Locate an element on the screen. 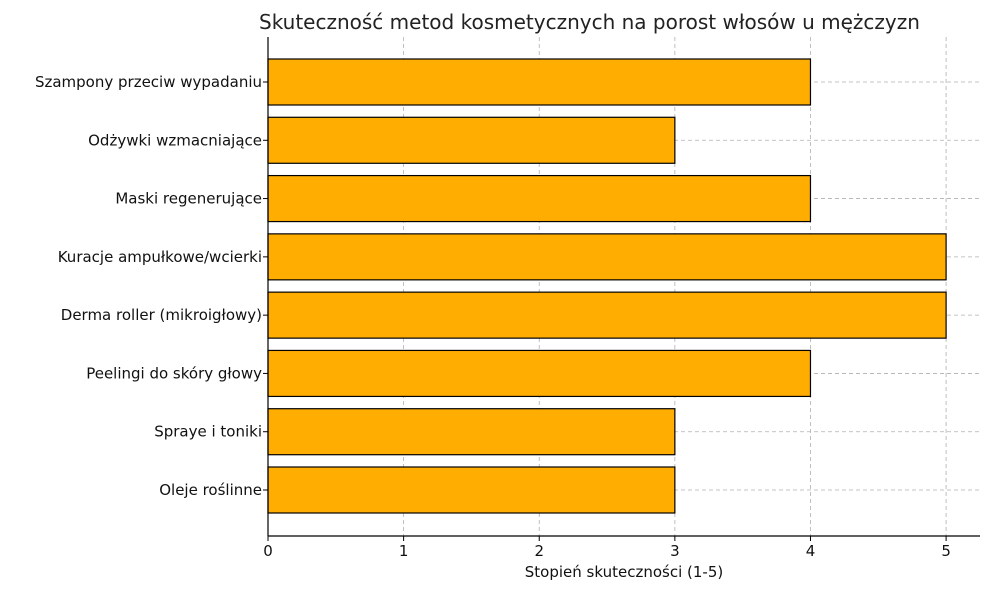 This screenshot has width=1001, height=590. y-tick-label-5: Peelingi do skóry głowy is located at coordinates (174, 373).